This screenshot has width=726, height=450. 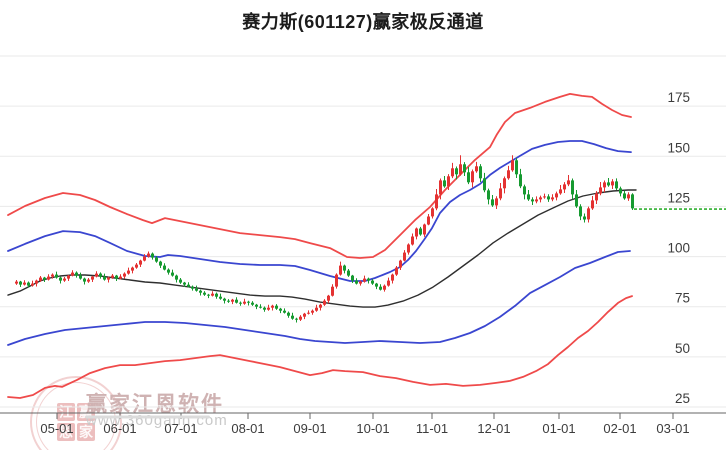 I want to click on x-axis-label: 10-01, so click(x=372, y=428).